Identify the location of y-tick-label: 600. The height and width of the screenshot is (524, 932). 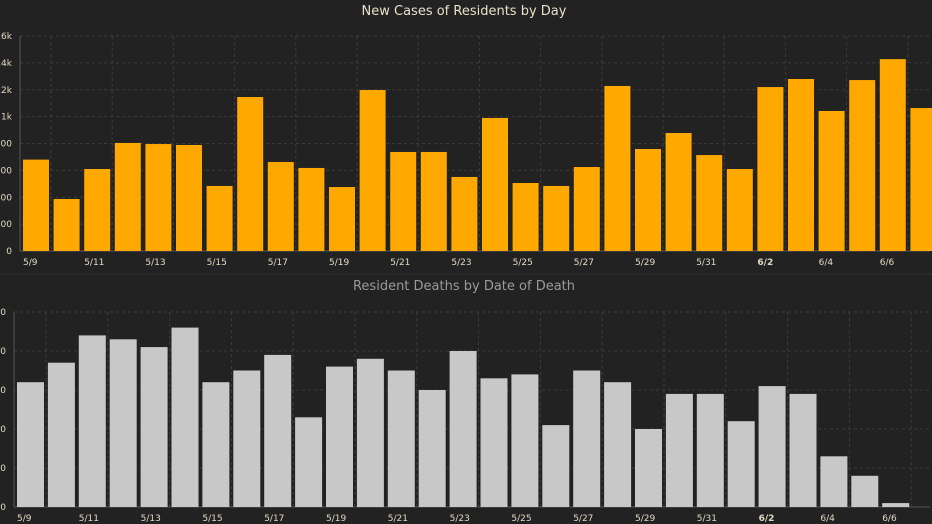
(6, 171).